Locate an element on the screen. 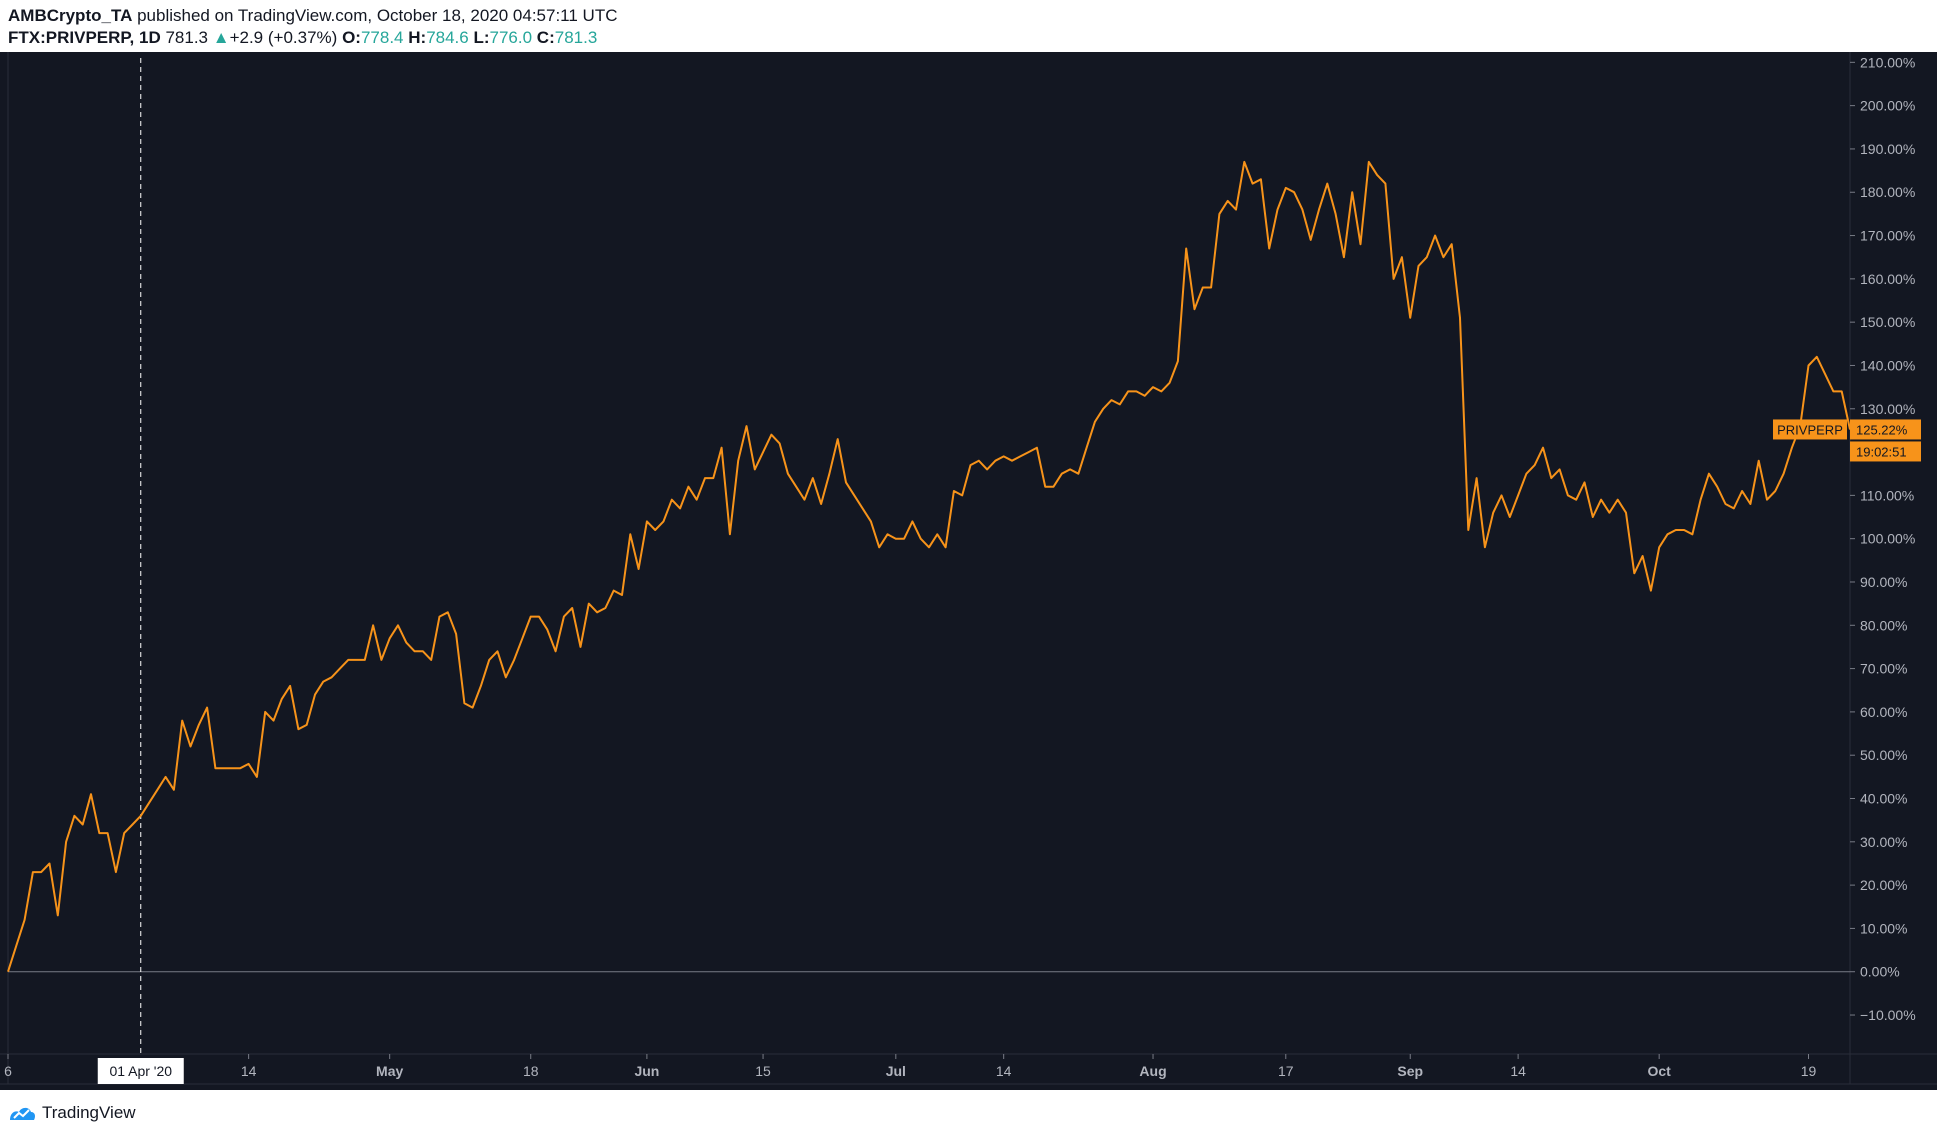 The image size is (1937, 1136). y-tick-label: 10.00% is located at coordinates (1883, 928).